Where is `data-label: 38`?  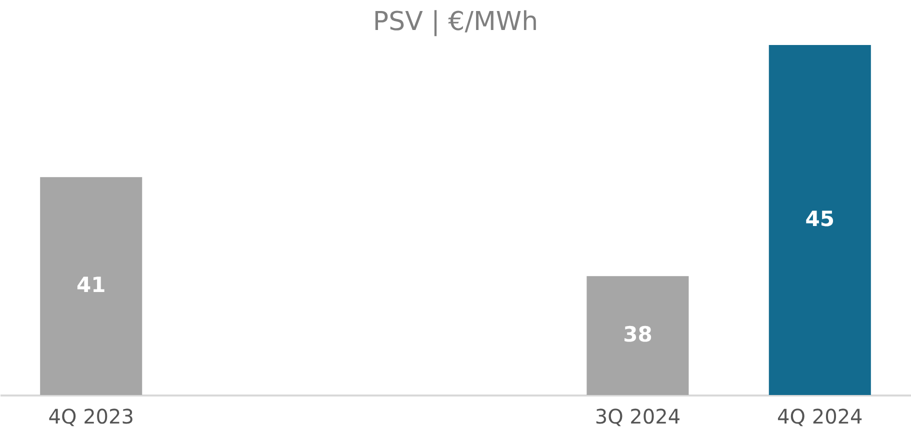 data-label: 38 is located at coordinates (637, 334).